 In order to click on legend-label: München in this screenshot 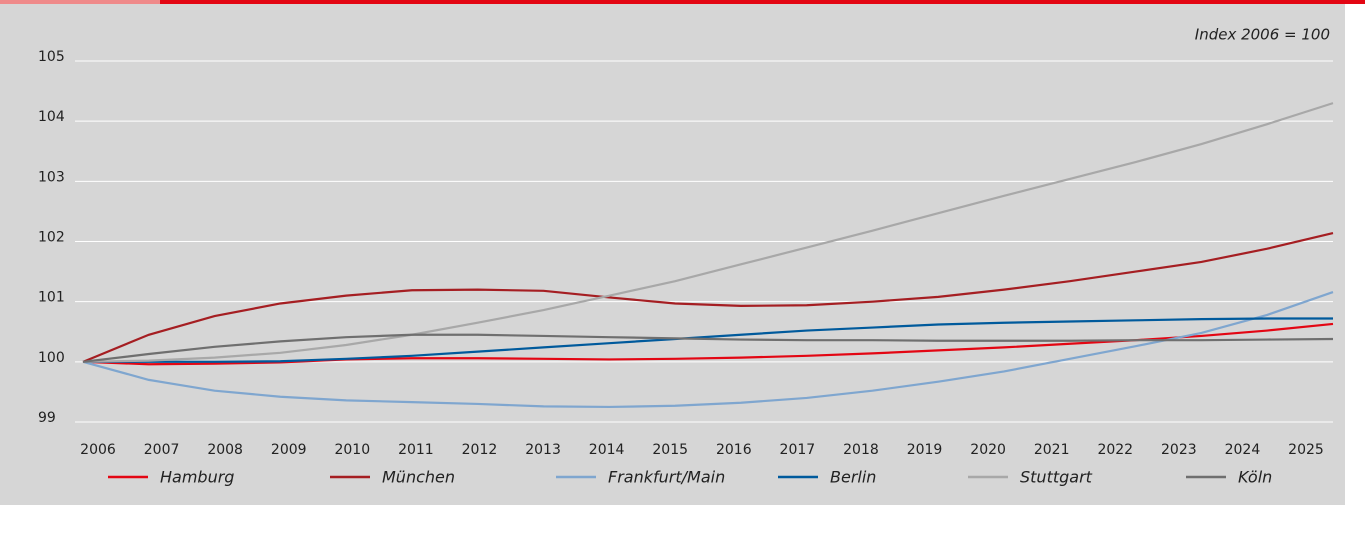, I will do `click(418, 477)`.